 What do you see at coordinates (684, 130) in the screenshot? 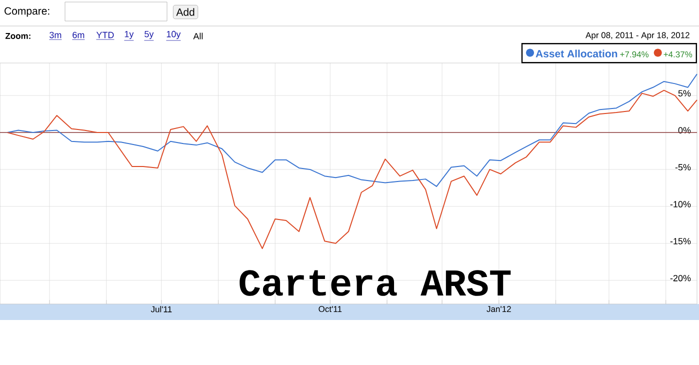
I see `y-tick-label: 0%` at bounding box center [684, 130].